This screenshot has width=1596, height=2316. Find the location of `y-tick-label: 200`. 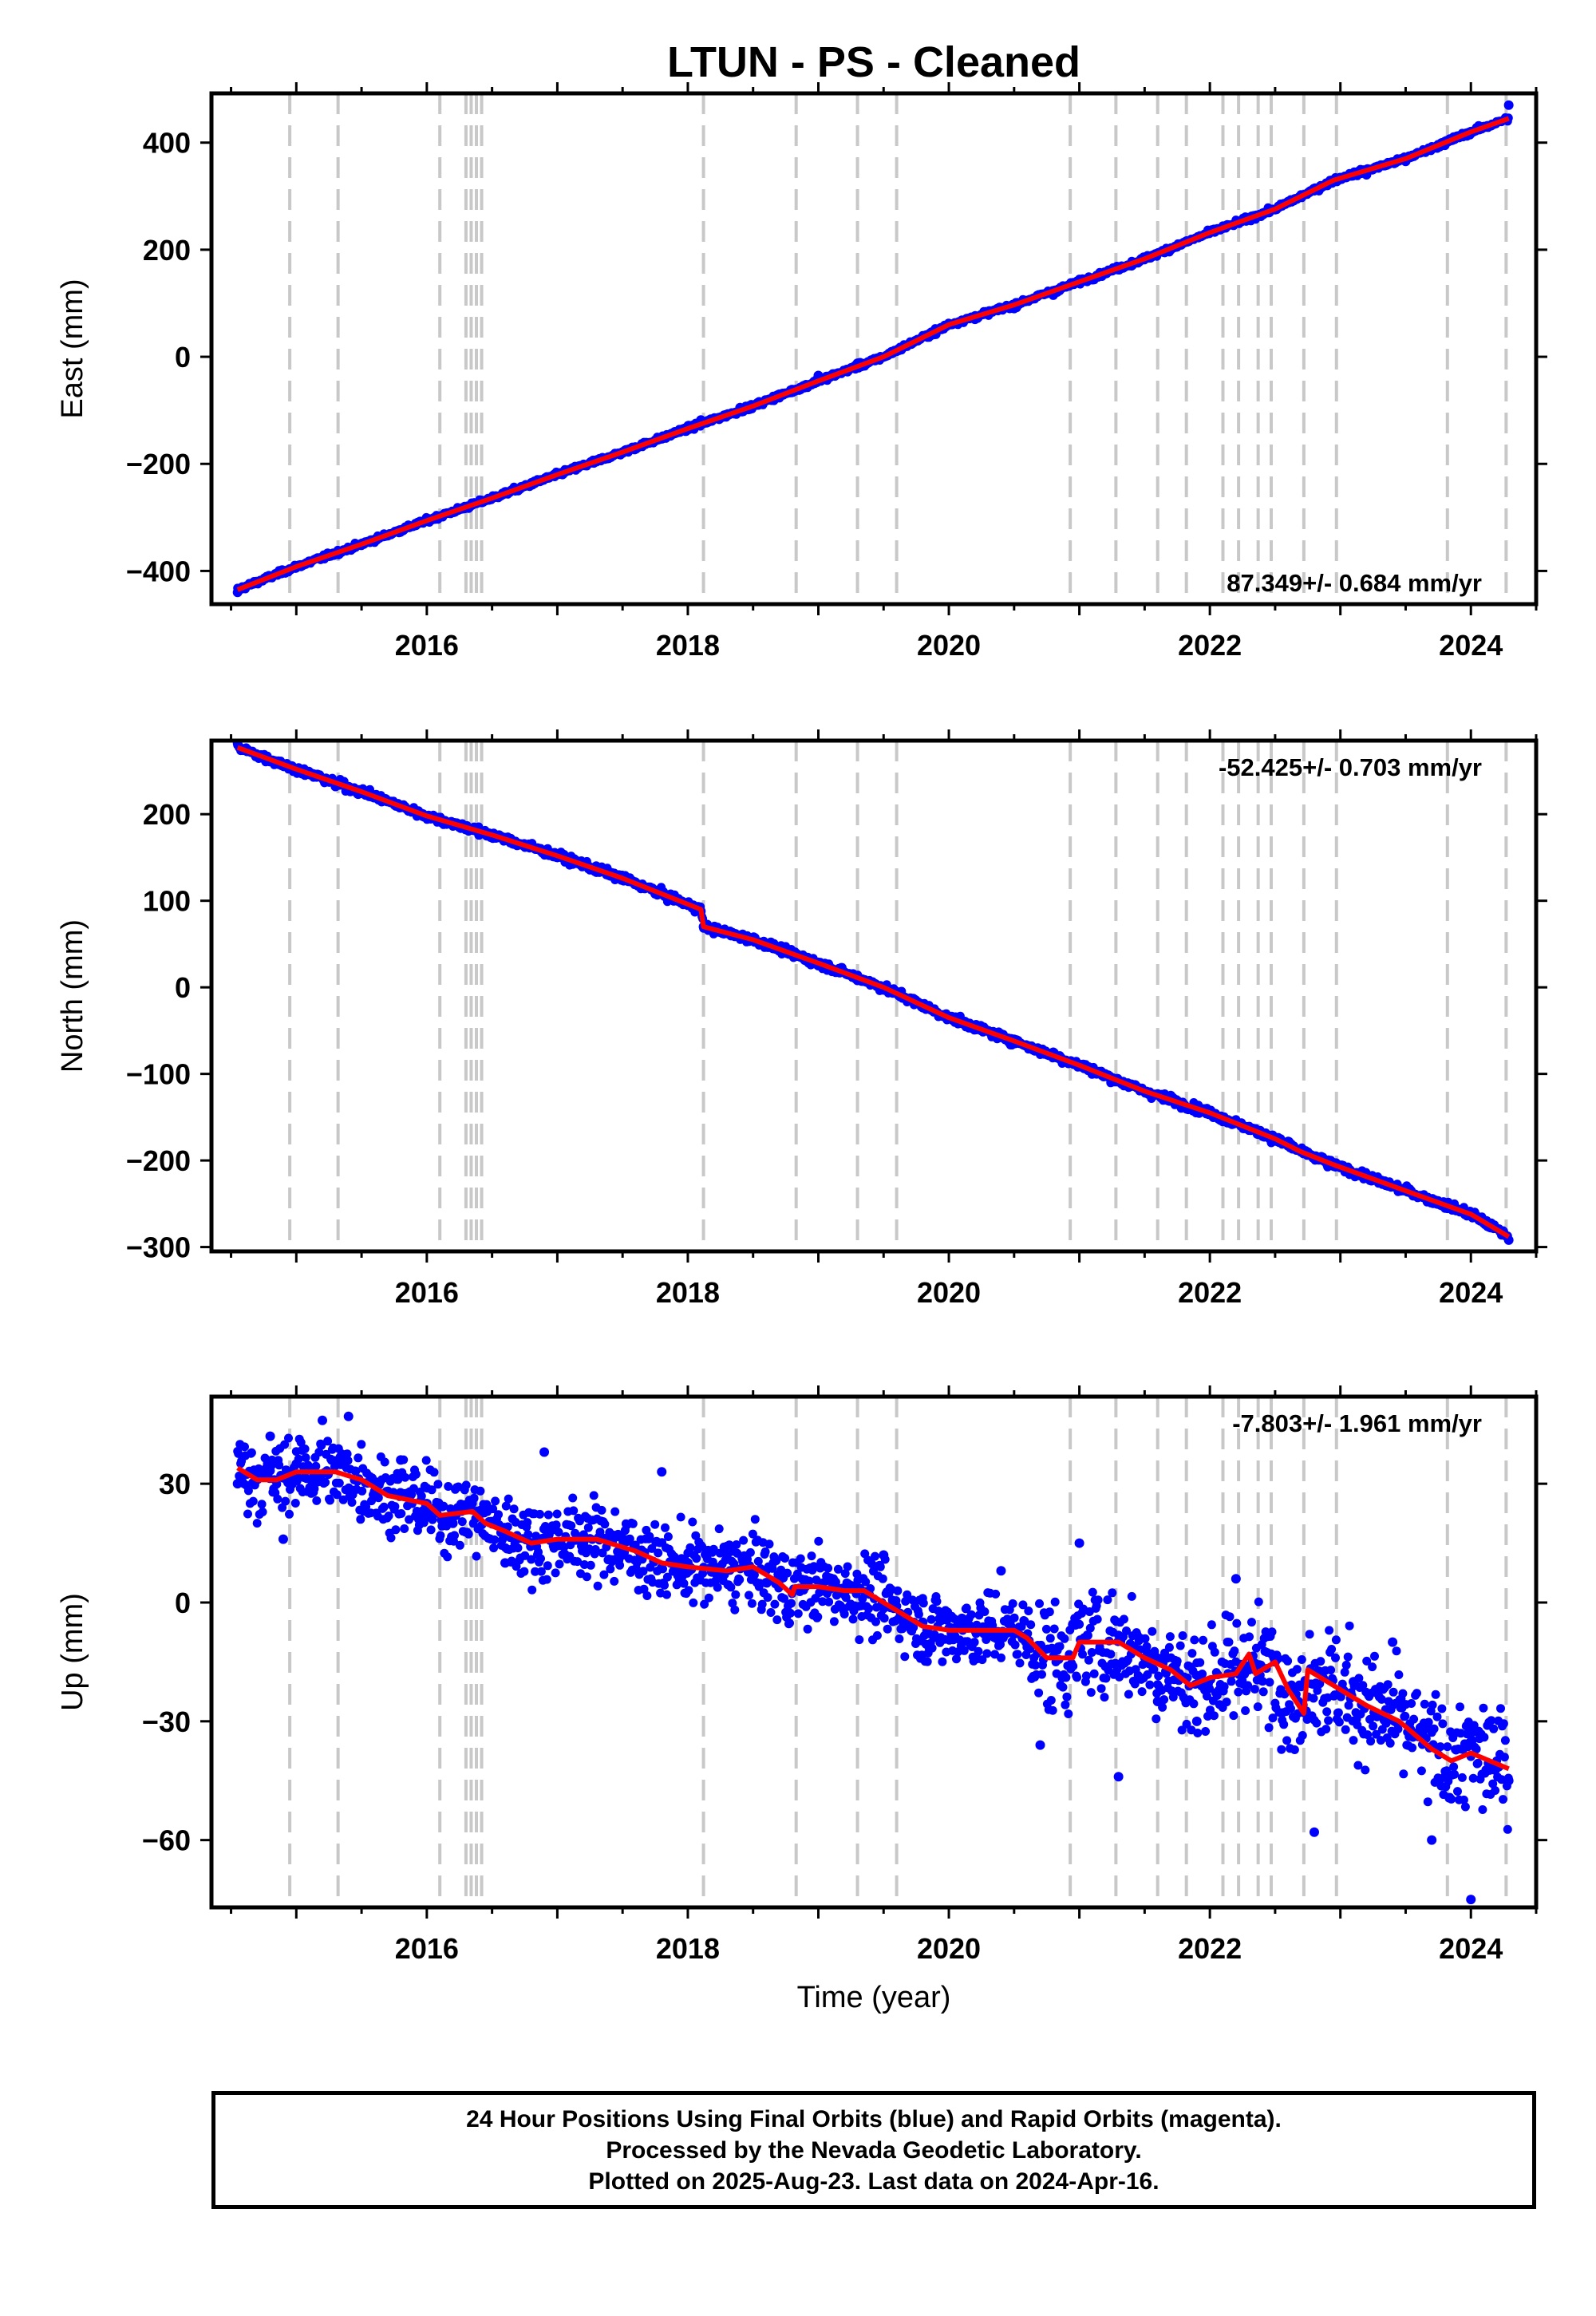

y-tick-label: 200 is located at coordinates (167, 814).